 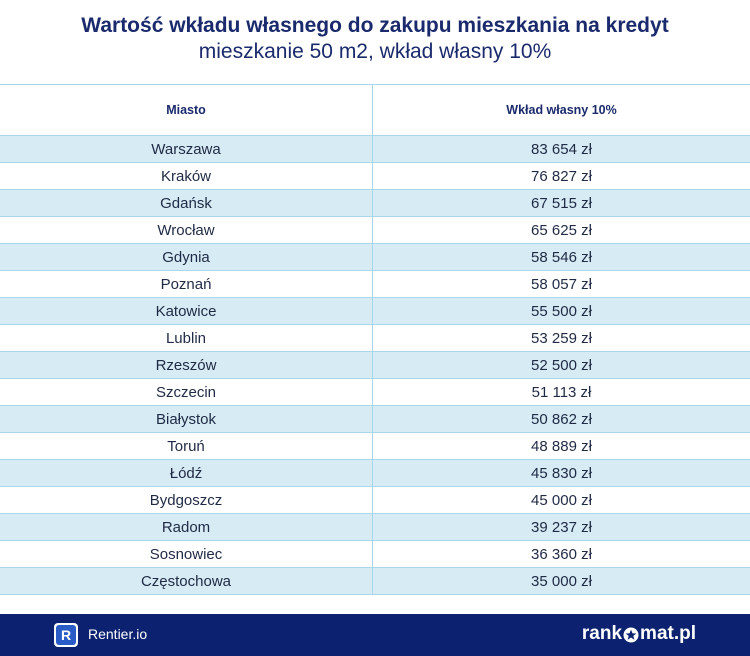 What do you see at coordinates (375, 446) in the screenshot?
I see `table-row: Toruń 48 889 zł` at bounding box center [375, 446].